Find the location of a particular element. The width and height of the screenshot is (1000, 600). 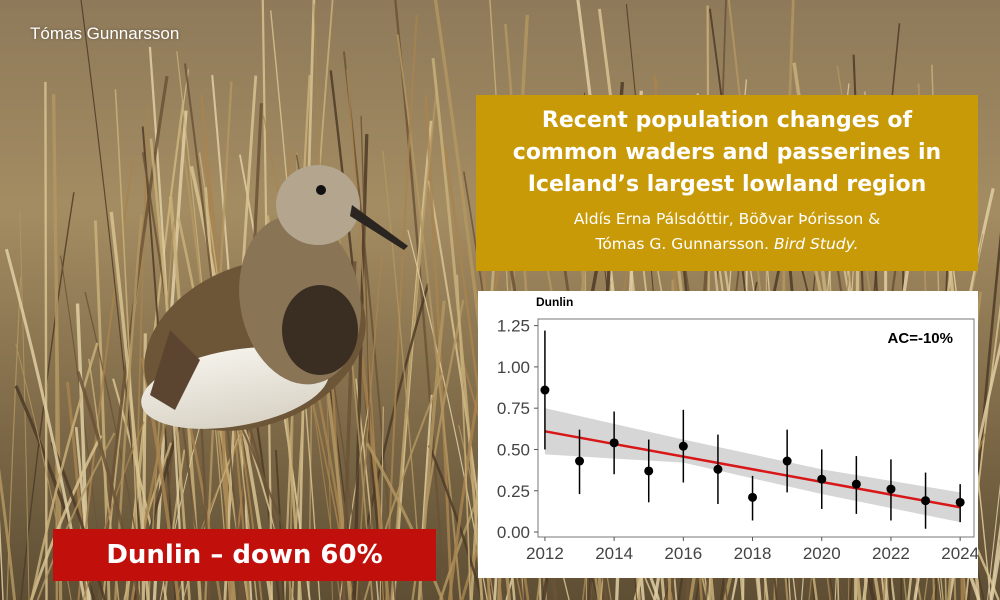

title-line: Iceland’s largest lowland region is located at coordinates (727, 184).